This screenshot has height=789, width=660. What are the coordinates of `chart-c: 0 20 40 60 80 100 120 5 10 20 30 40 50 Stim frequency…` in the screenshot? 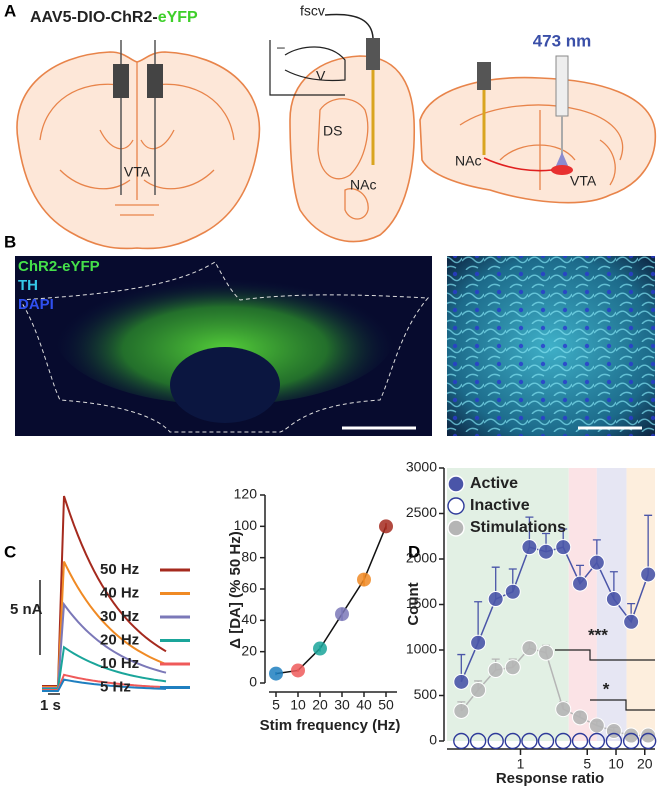 It's located at (313, 610).